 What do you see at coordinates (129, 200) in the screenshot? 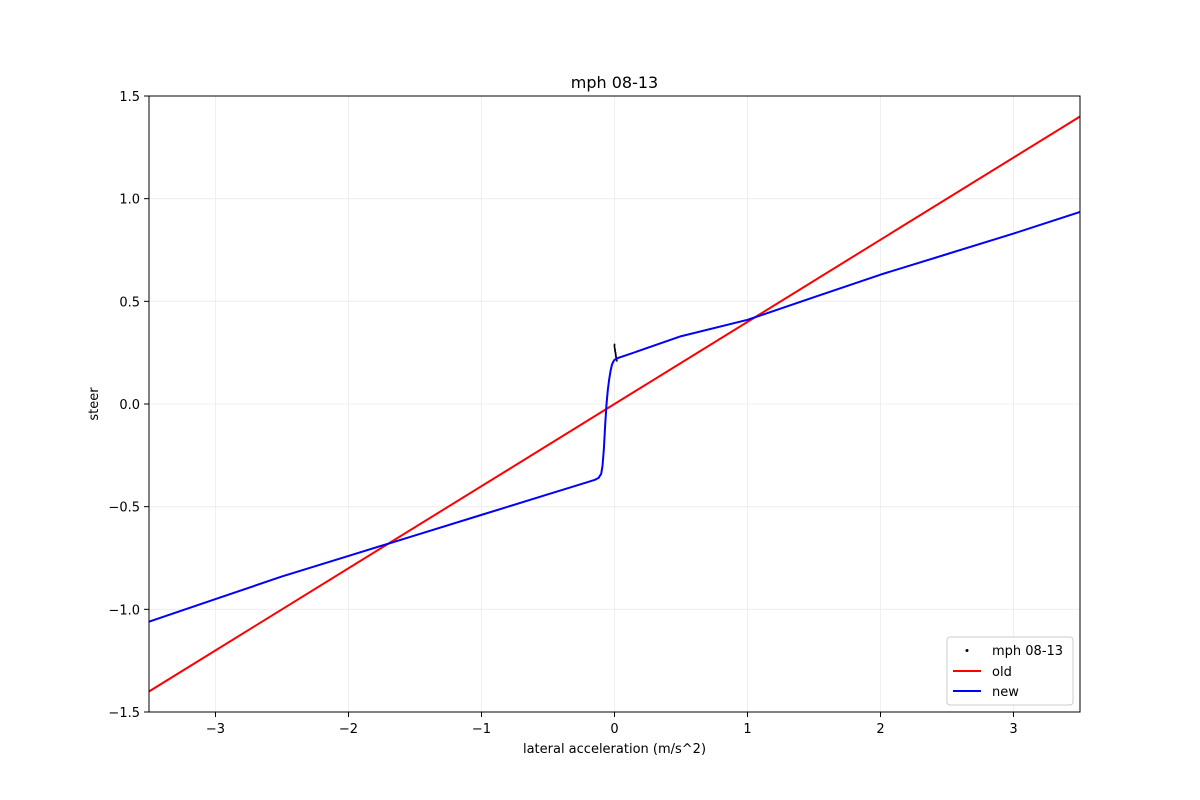
I see `y-tick-label: 1.0` at bounding box center [129, 200].